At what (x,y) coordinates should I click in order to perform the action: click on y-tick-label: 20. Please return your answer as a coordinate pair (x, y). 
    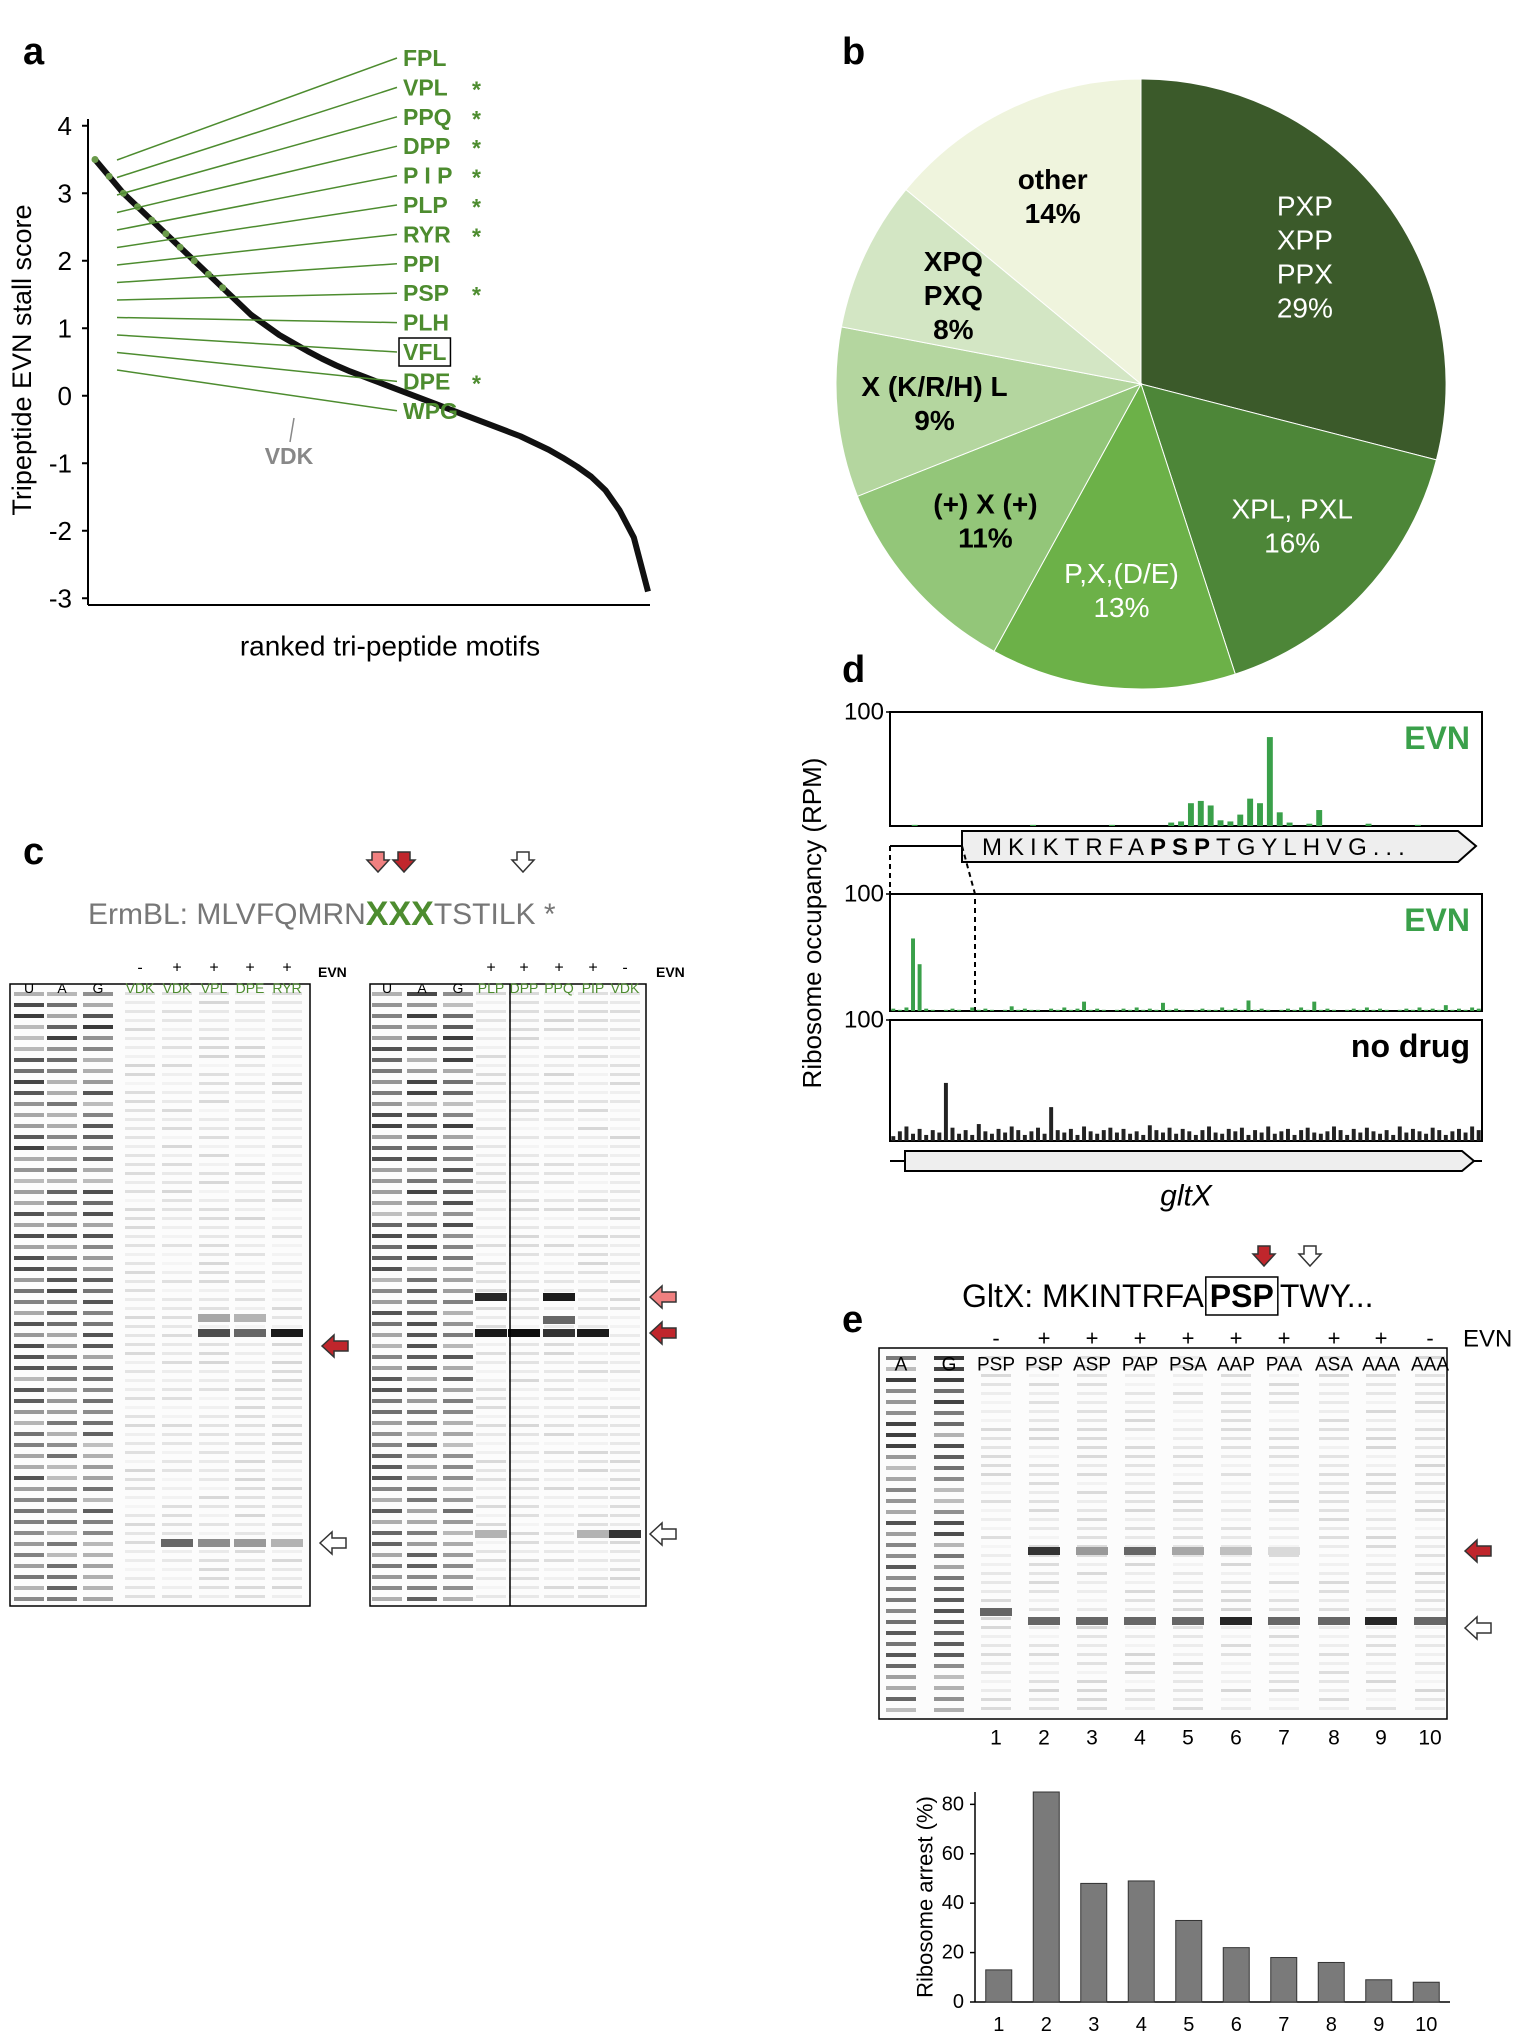
    Looking at the image, I should click on (953, 1953).